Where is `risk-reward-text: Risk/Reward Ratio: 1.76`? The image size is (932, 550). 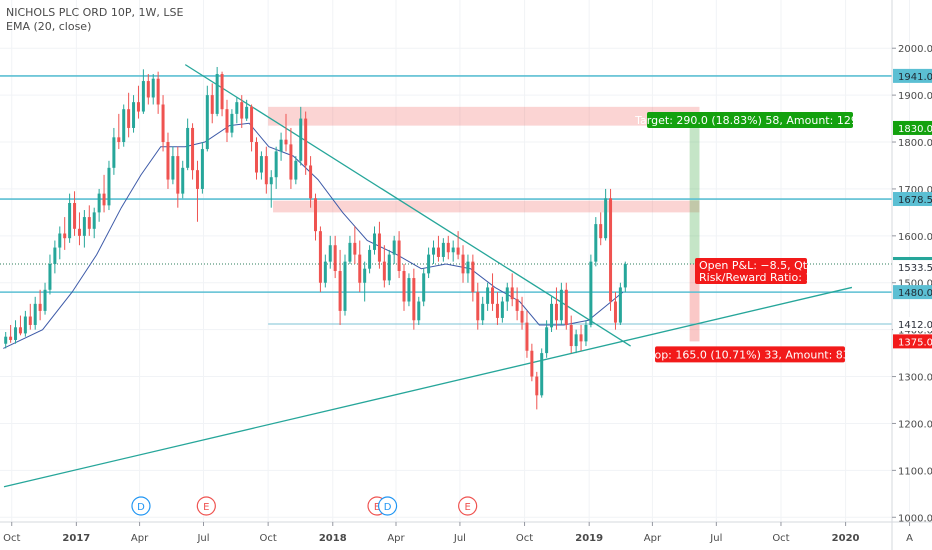 risk-reward-text: Risk/Reward Ratio: 1.76 is located at coordinates (764, 277).